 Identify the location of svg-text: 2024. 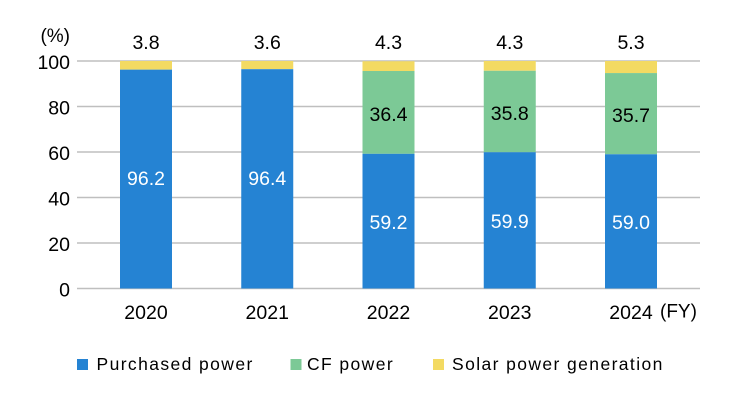
(631, 313).